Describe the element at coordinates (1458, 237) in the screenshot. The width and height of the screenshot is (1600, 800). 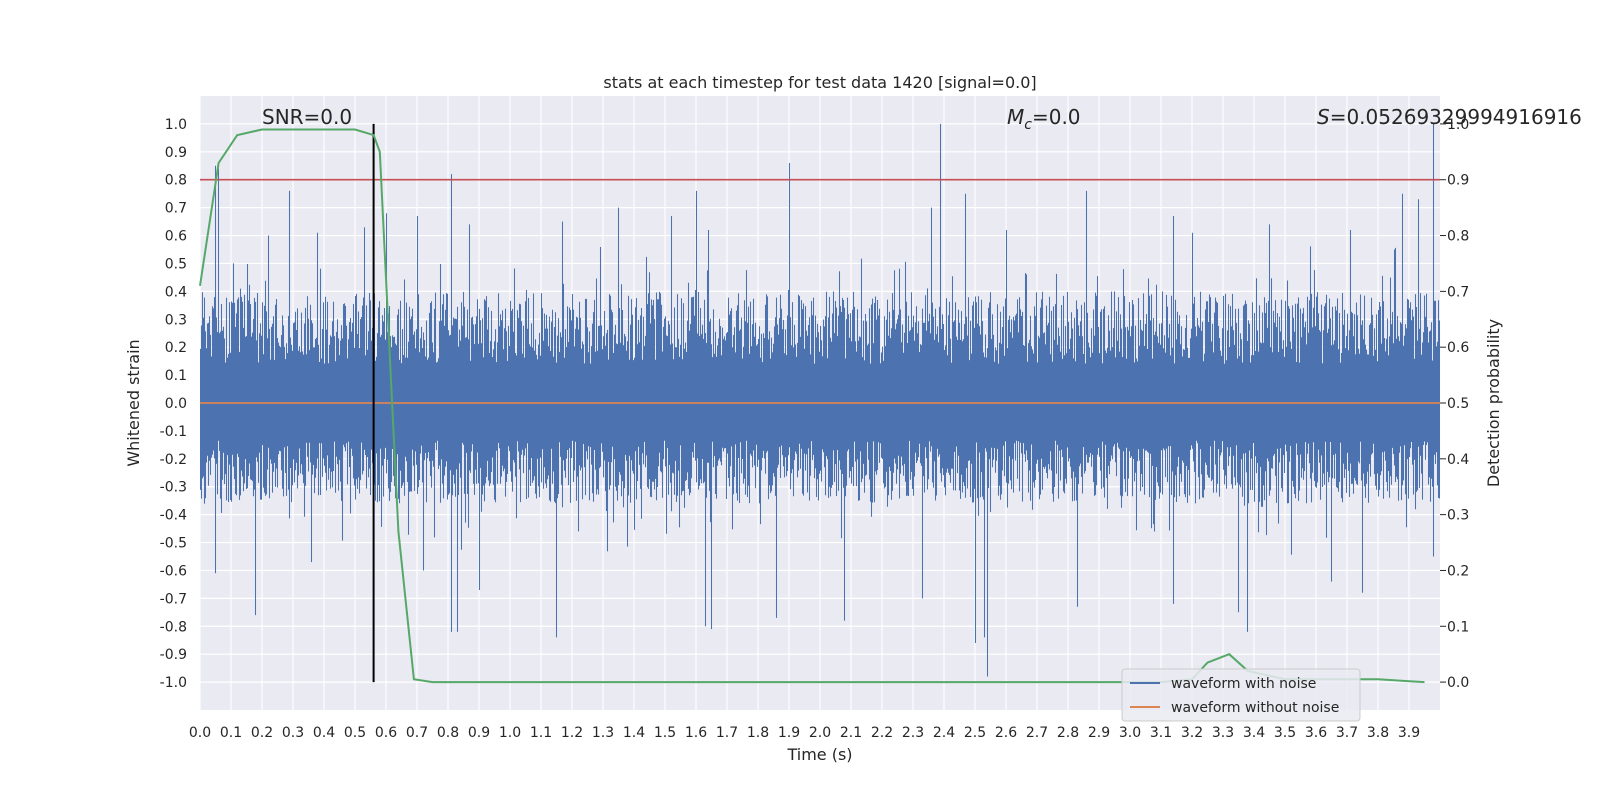
I see `y2-tick-label: 0.8` at that location.